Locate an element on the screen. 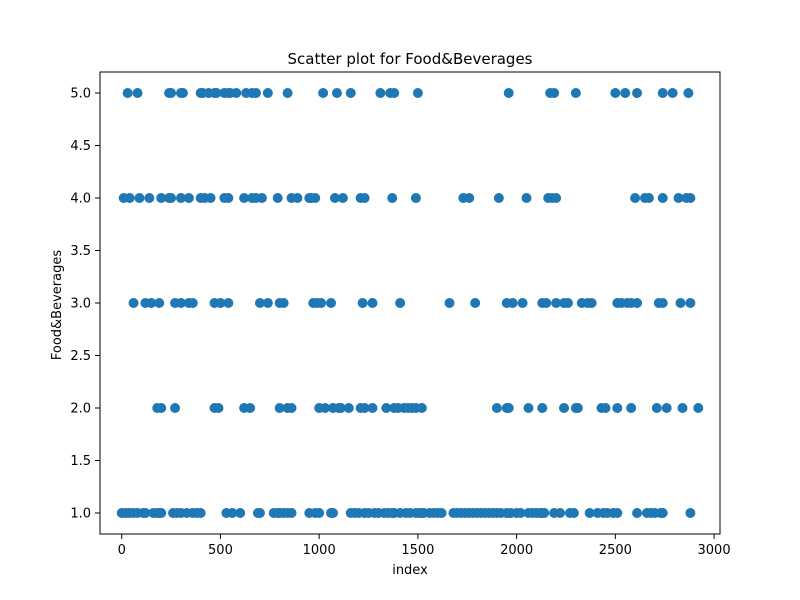  y-tick-label: 5.0 is located at coordinates (80, 94).